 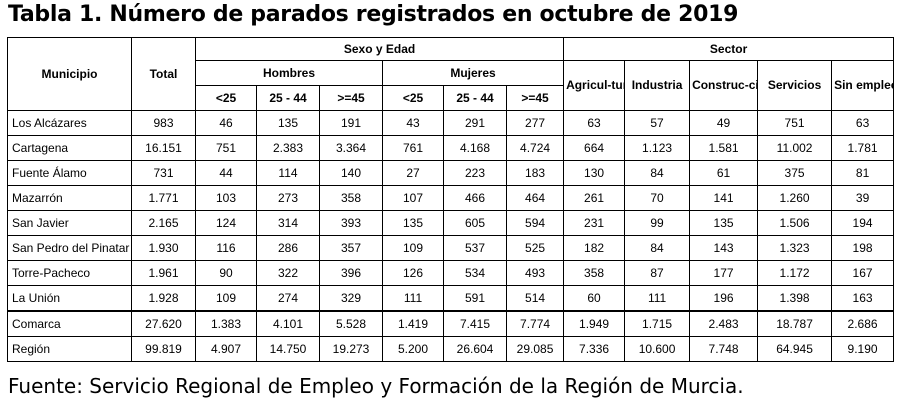 What do you see at coordinates (724, 173) in the screenshot?
I see `cell-sector: 61` at bounding box center [724, 173].